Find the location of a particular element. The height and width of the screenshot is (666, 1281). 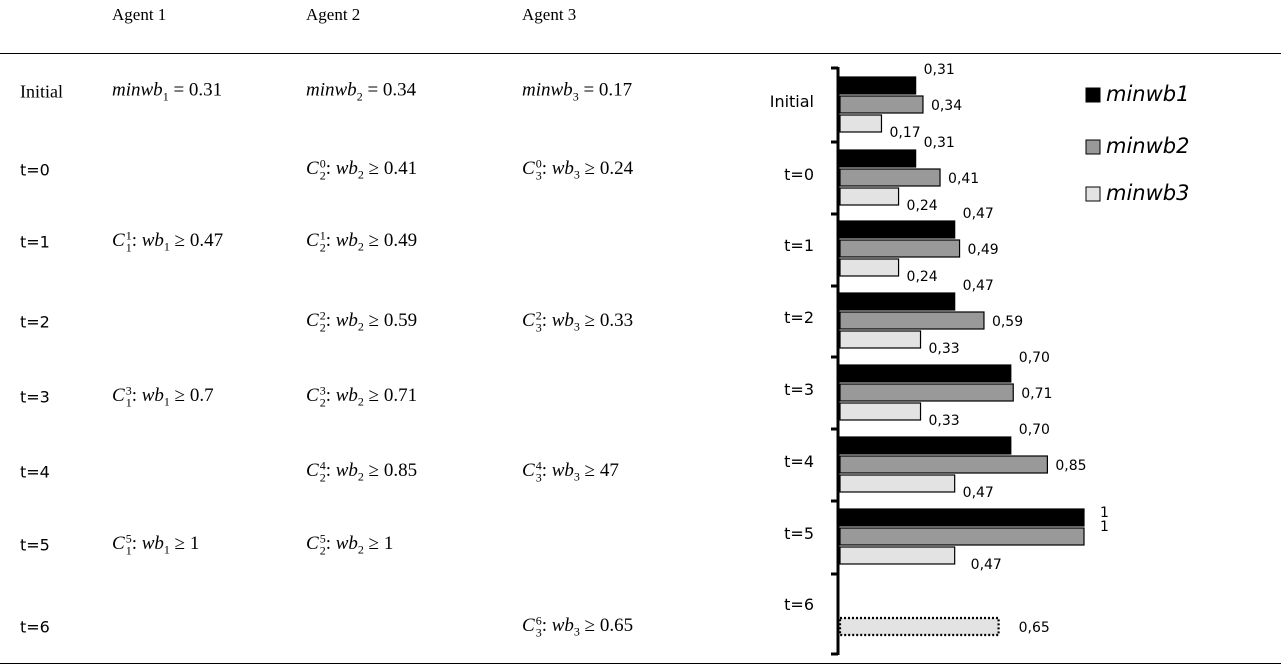

category-label: t=2 is located at coordinates (799, 317).